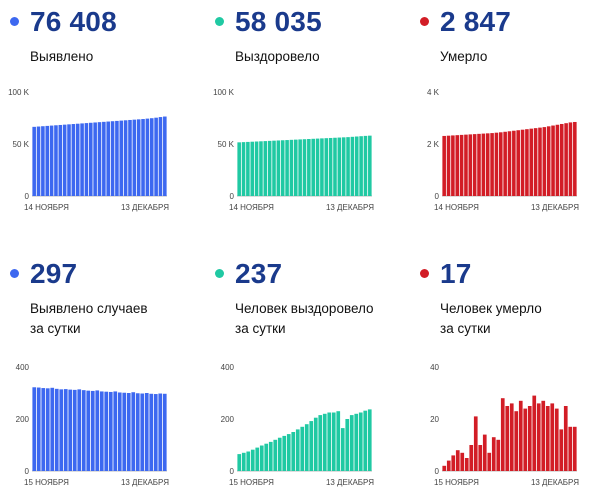 This screenshot has width=605, height=497. Describe the element at coordinates (23, 419) in the screenshot. I see `y-tick-label: 200` at that location.